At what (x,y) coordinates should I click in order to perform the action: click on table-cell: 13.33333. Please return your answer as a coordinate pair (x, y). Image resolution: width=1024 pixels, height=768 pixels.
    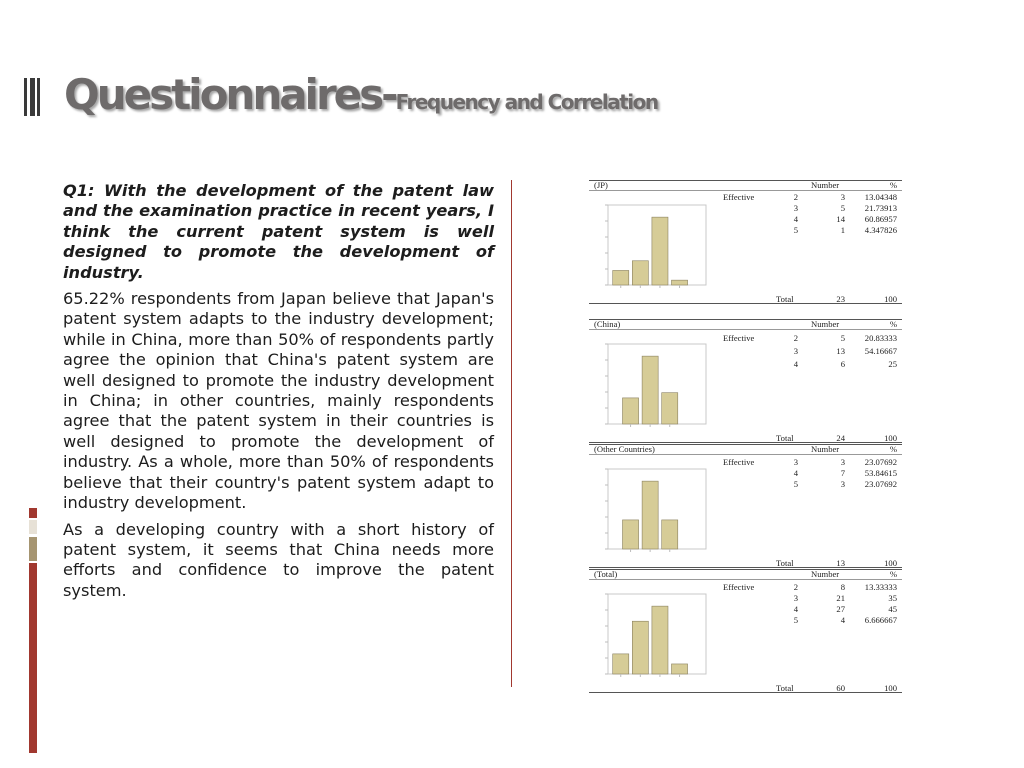
    Looking at the image, I should click on (880, 587).